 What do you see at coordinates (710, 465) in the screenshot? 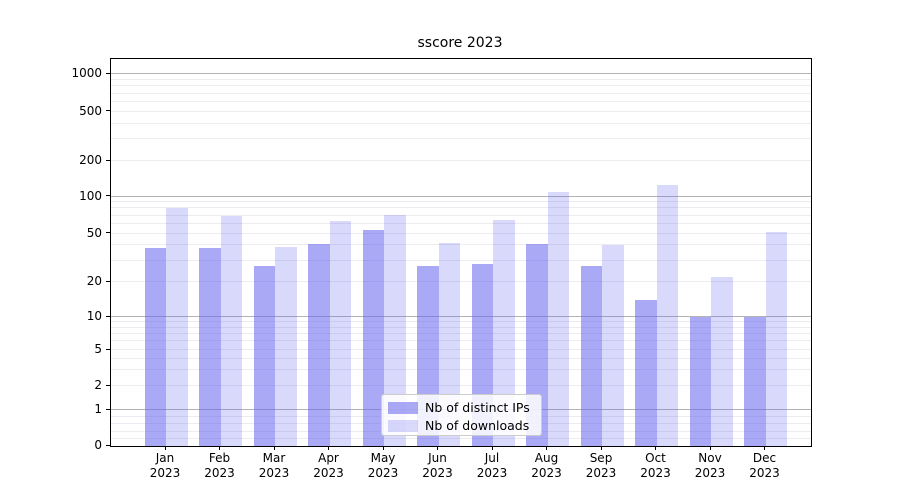
I see `x-tick-label: Nov 2023` at bounding box center [710, 465].